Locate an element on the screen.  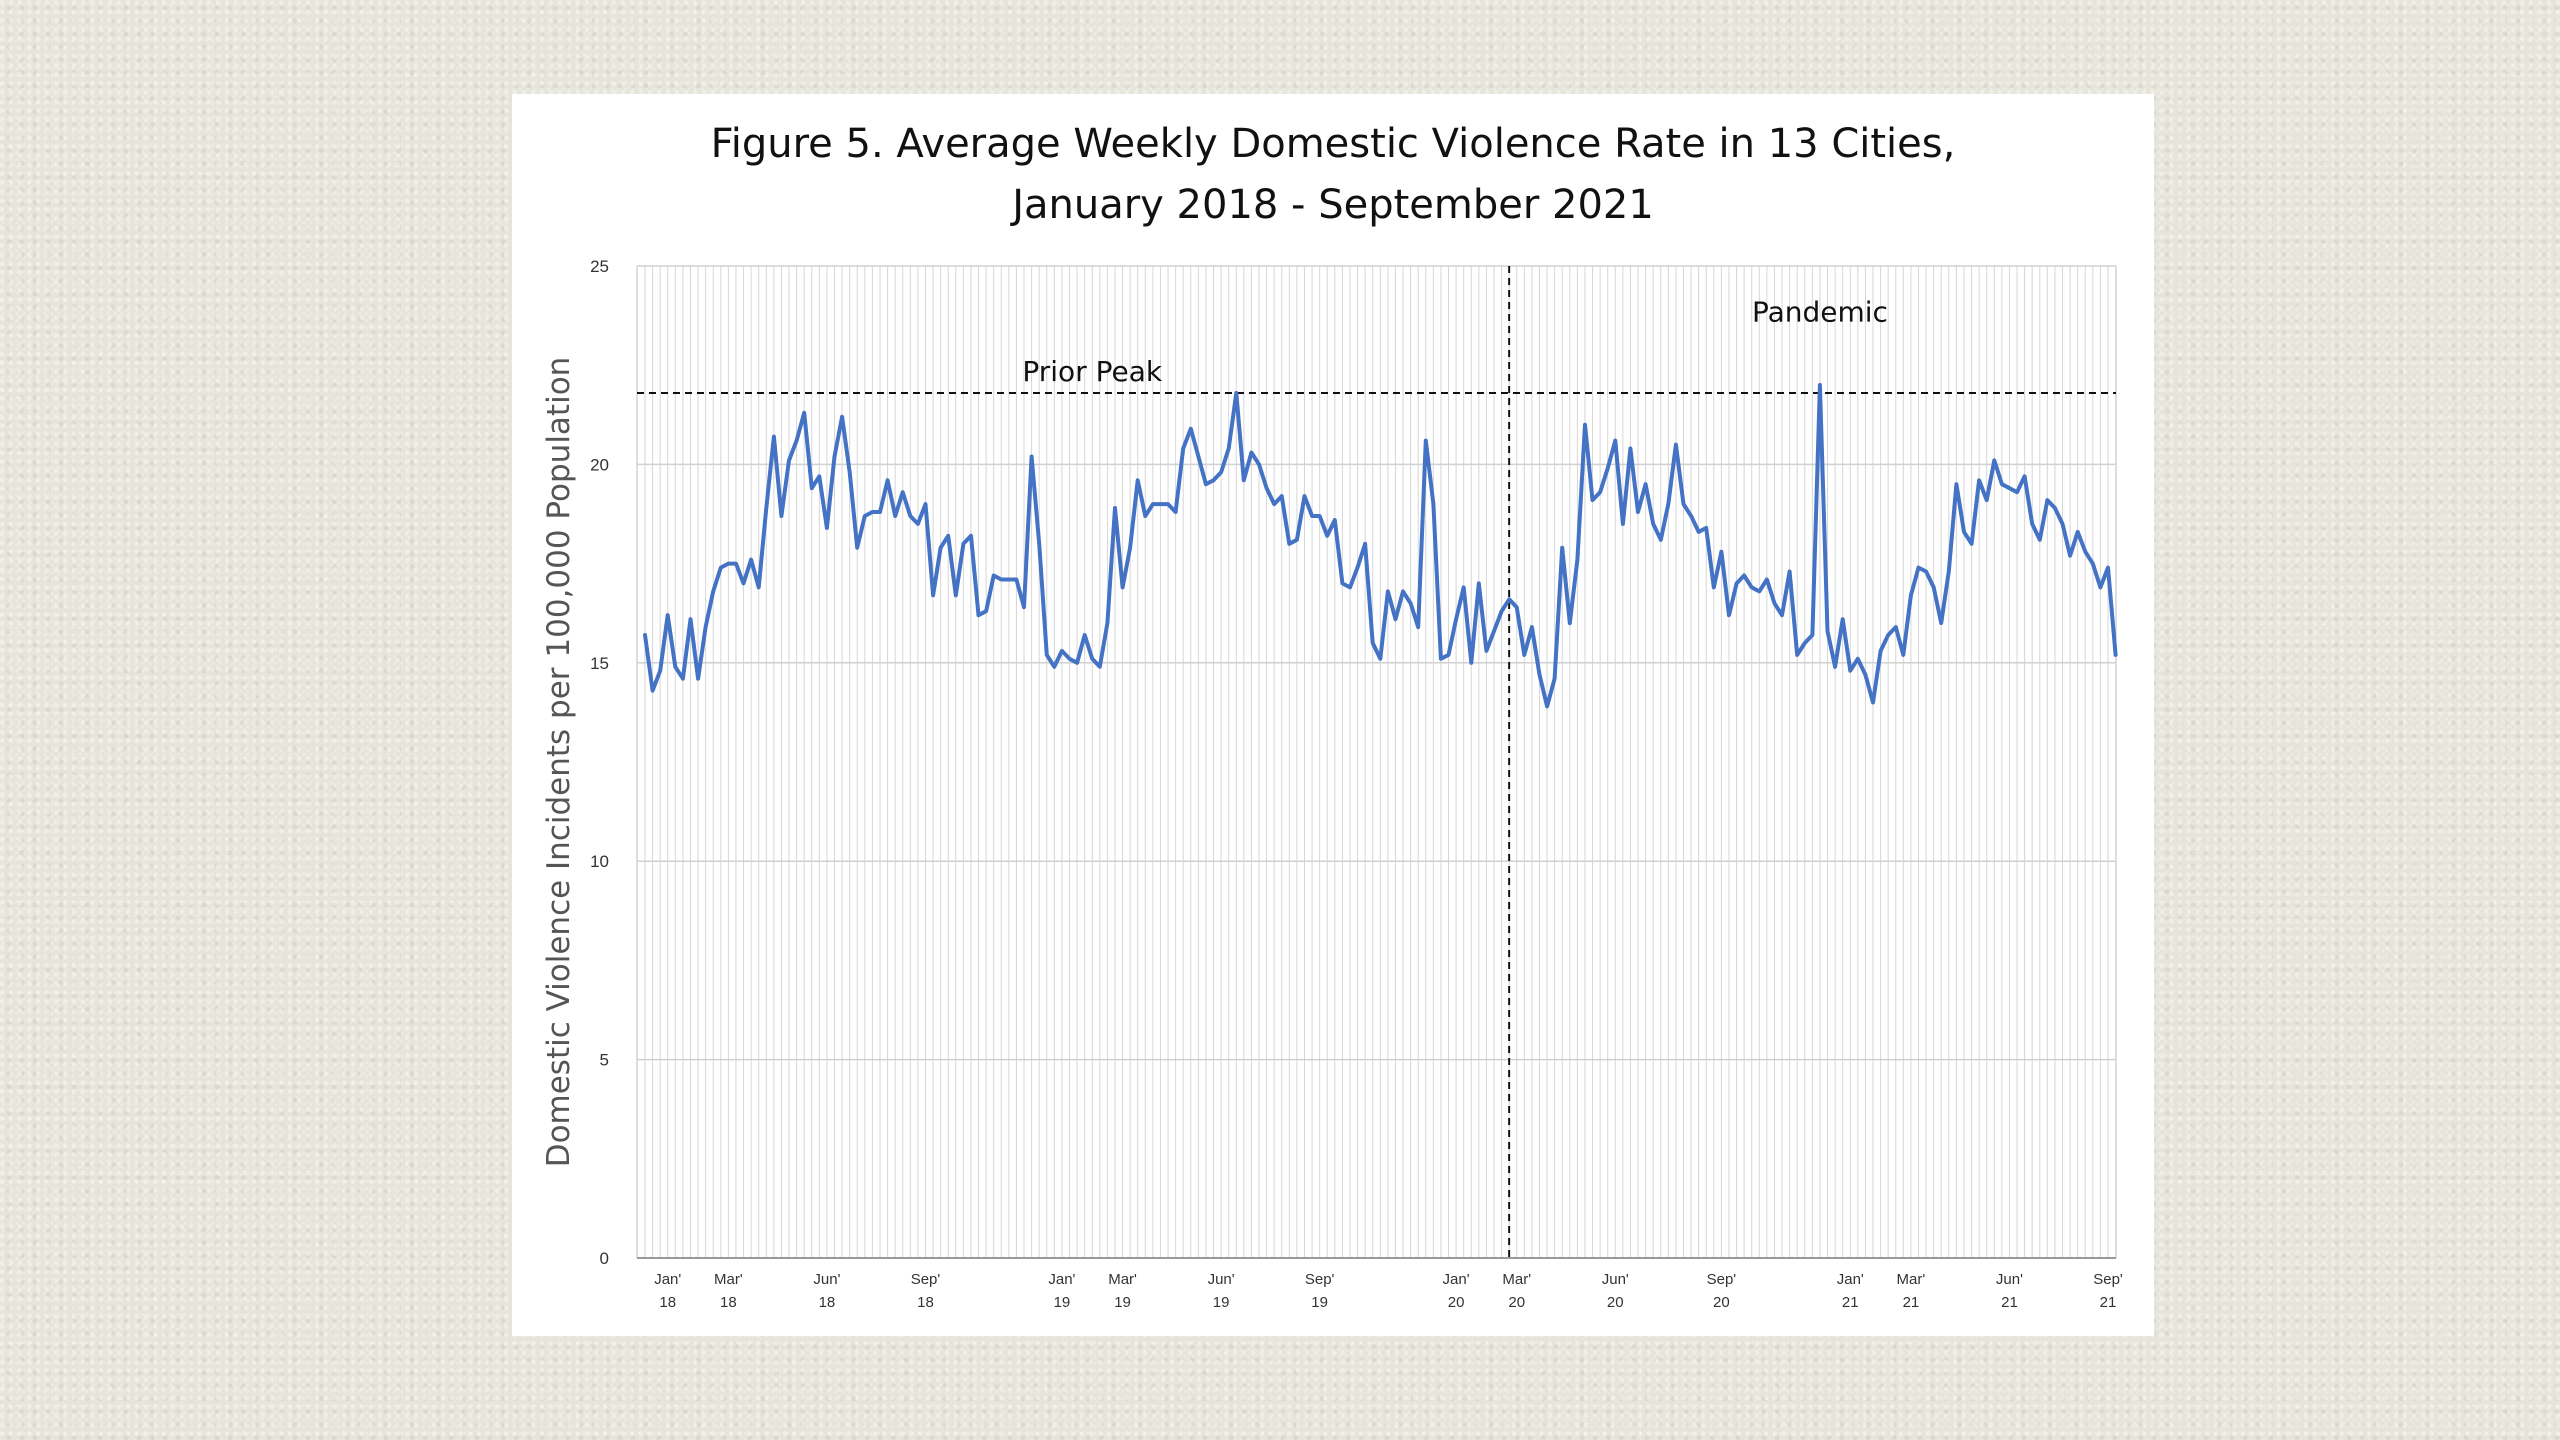
chart-title-line-2: January 2018 - September 2021 is located at coordinates (1331, 205).